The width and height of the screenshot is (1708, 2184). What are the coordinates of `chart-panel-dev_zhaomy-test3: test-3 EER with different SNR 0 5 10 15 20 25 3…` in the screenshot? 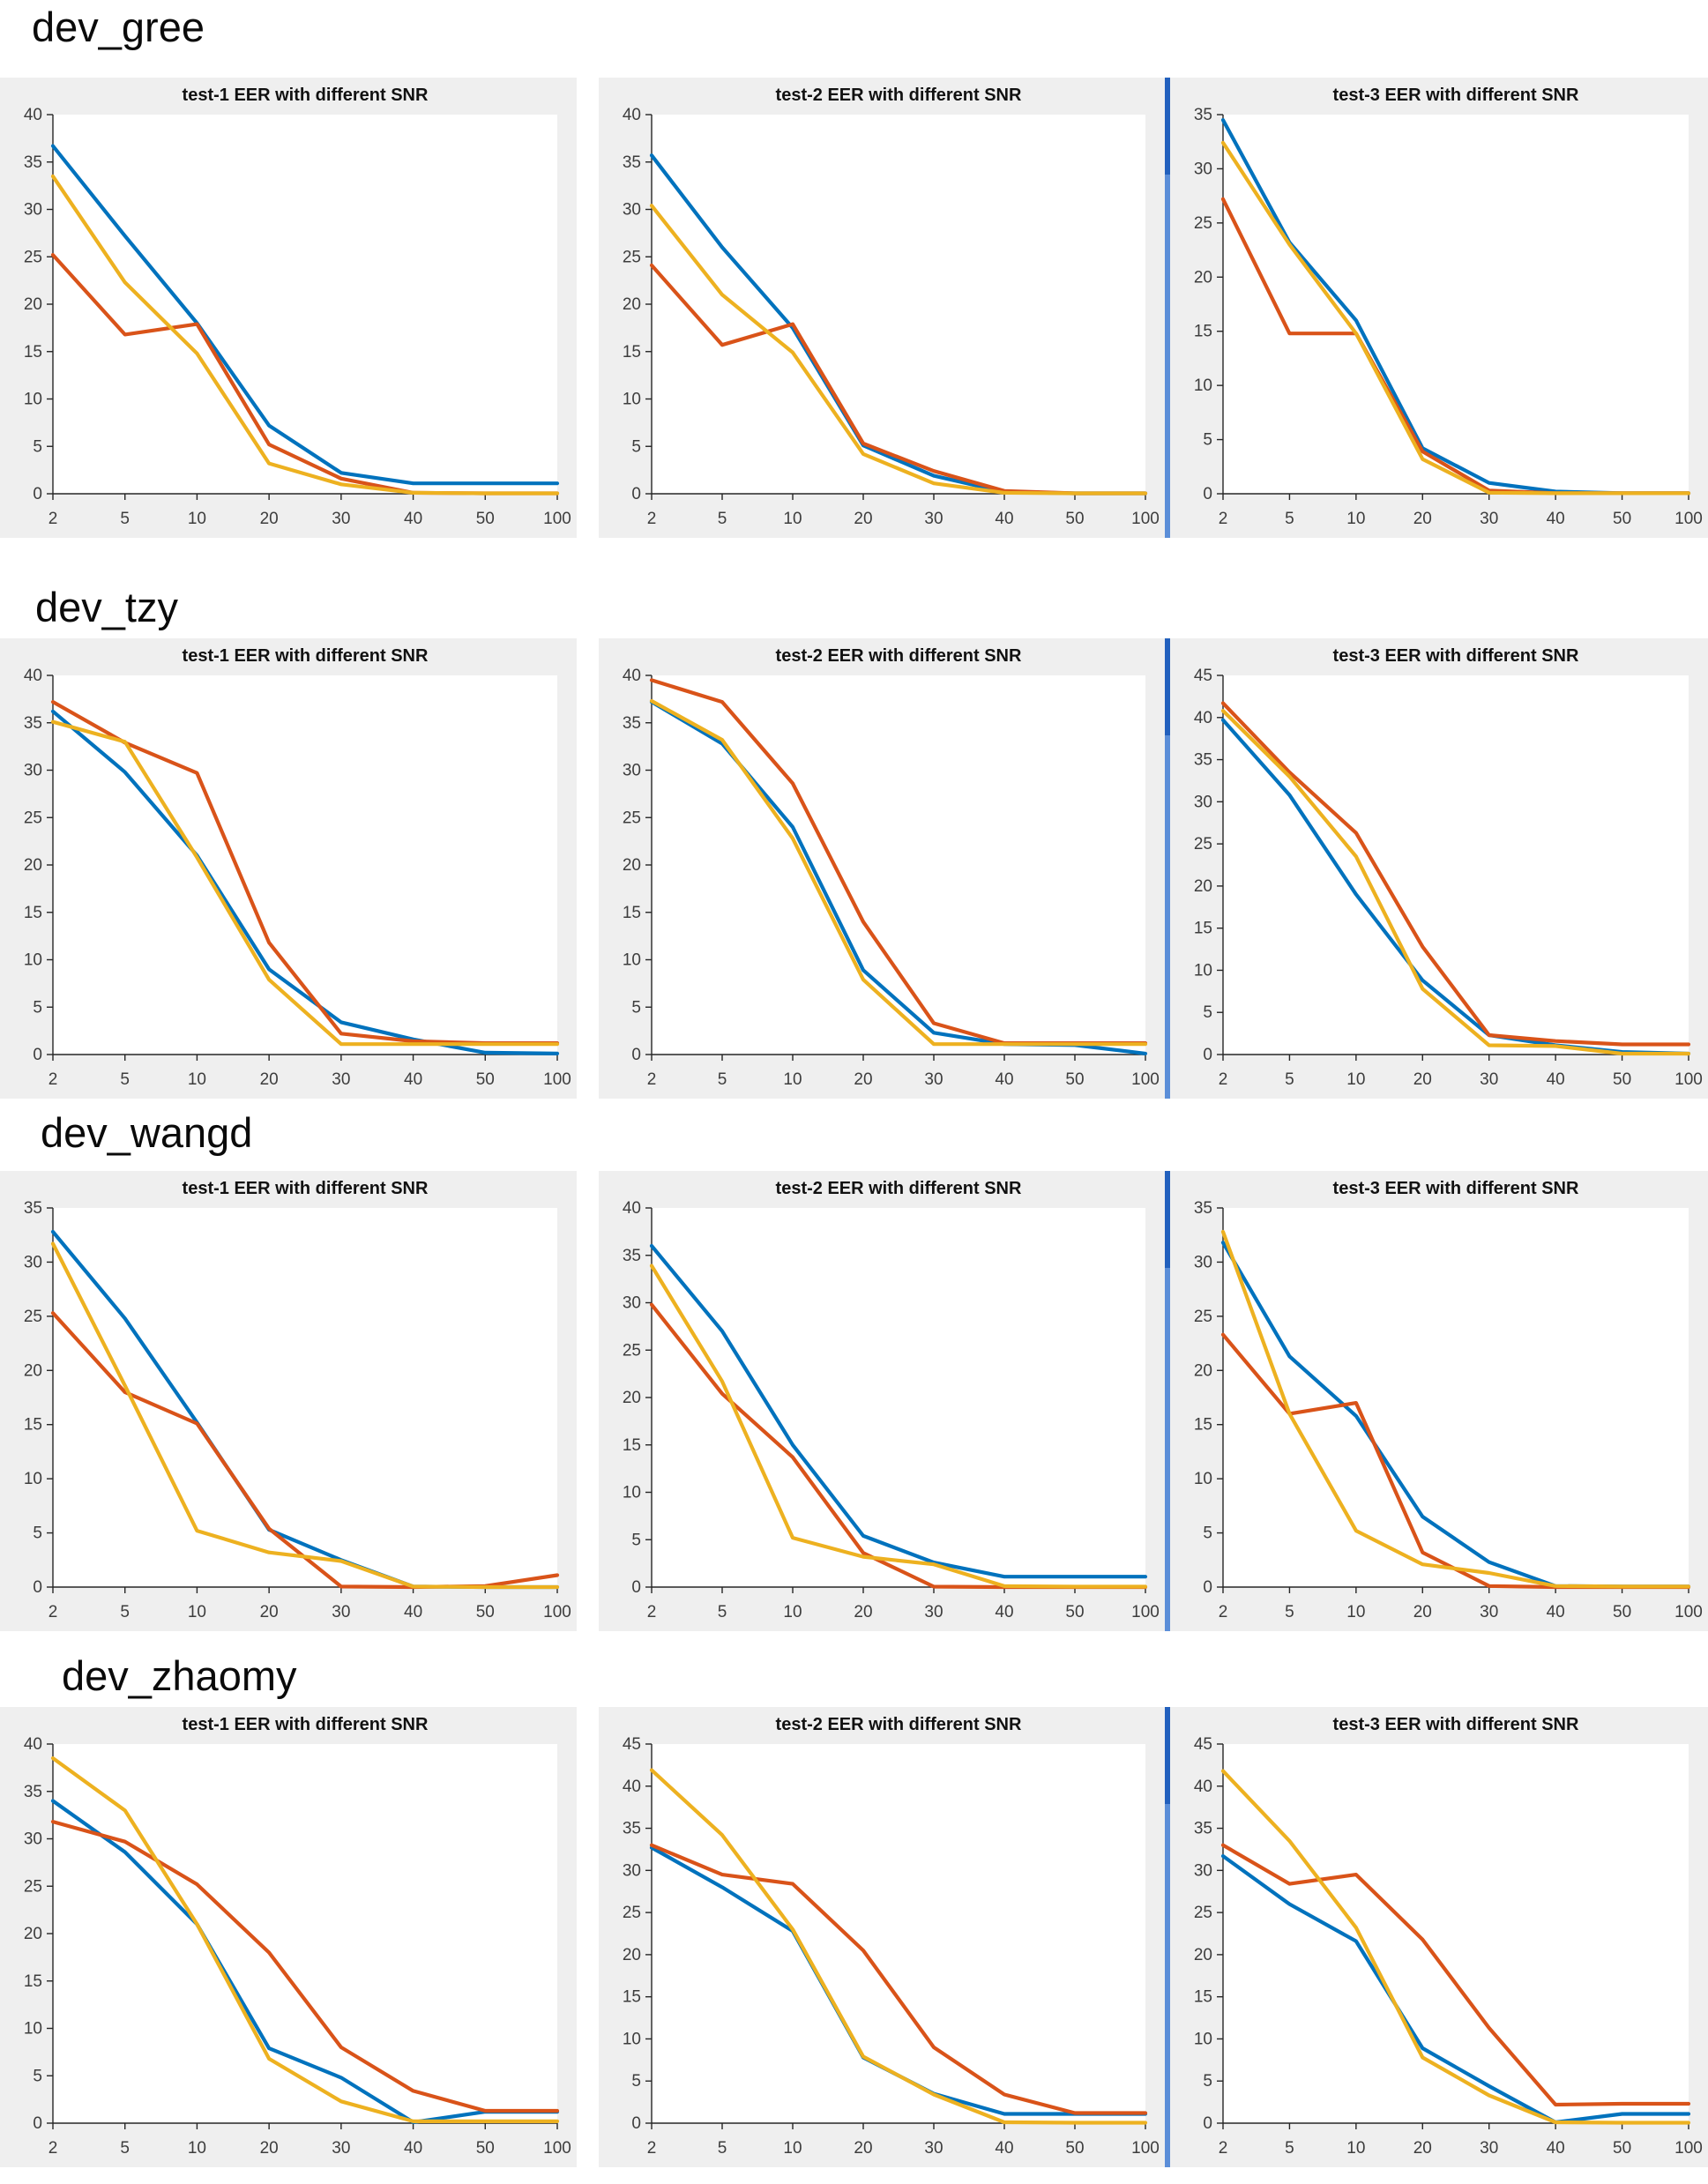 It's located at (1439, 1937).